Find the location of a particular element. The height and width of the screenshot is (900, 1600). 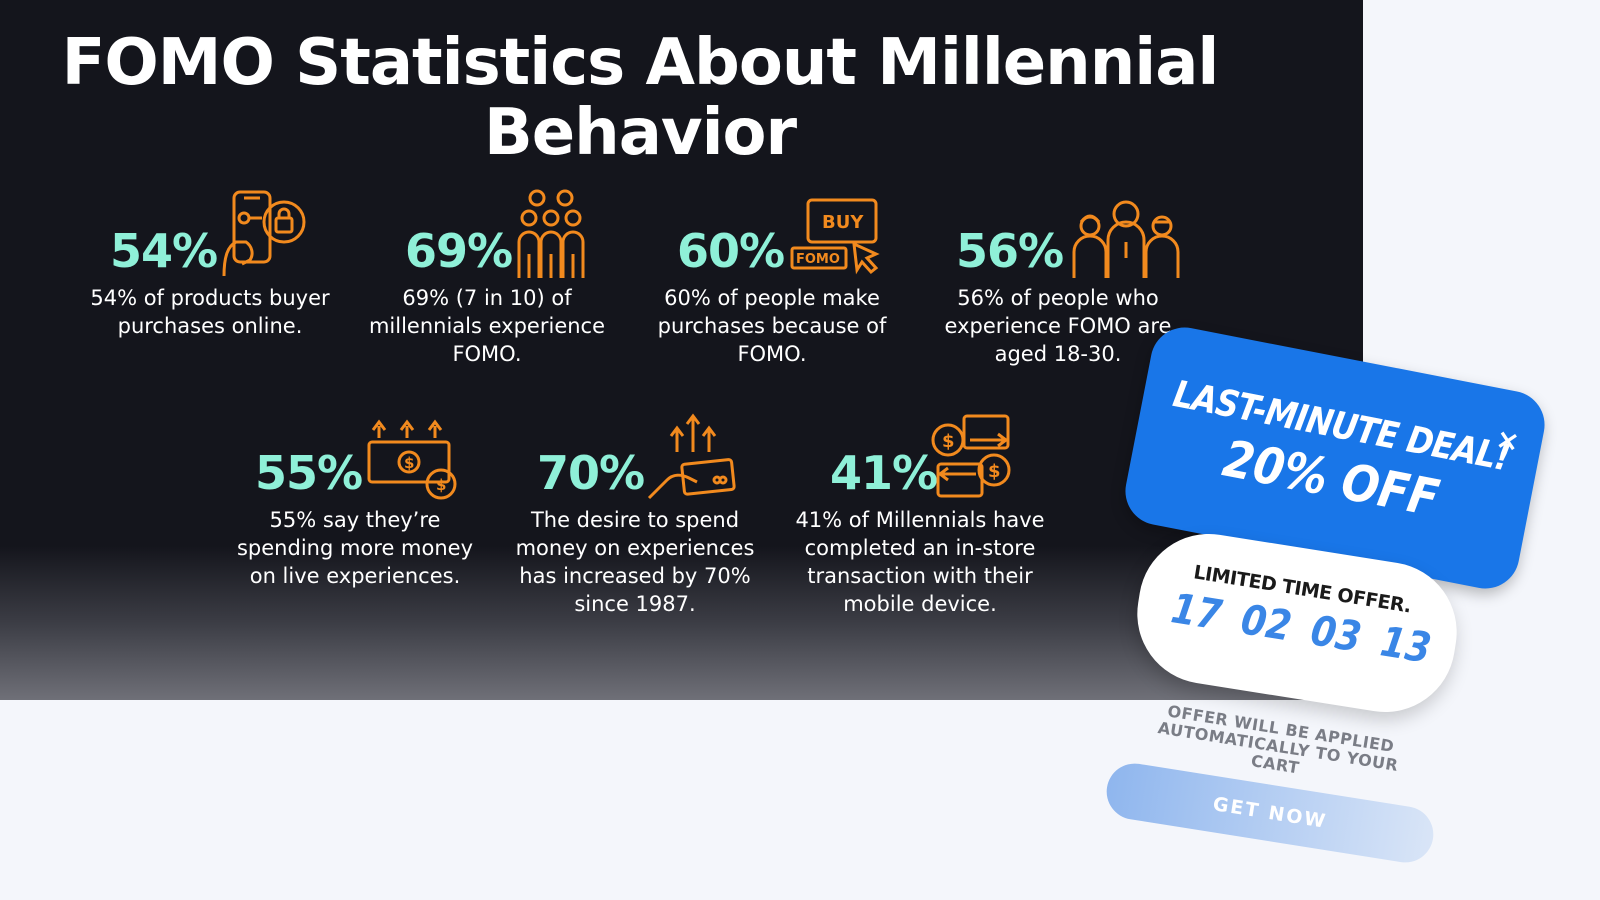

timer-minutes: 03 is located at coordinates (1336, 634).